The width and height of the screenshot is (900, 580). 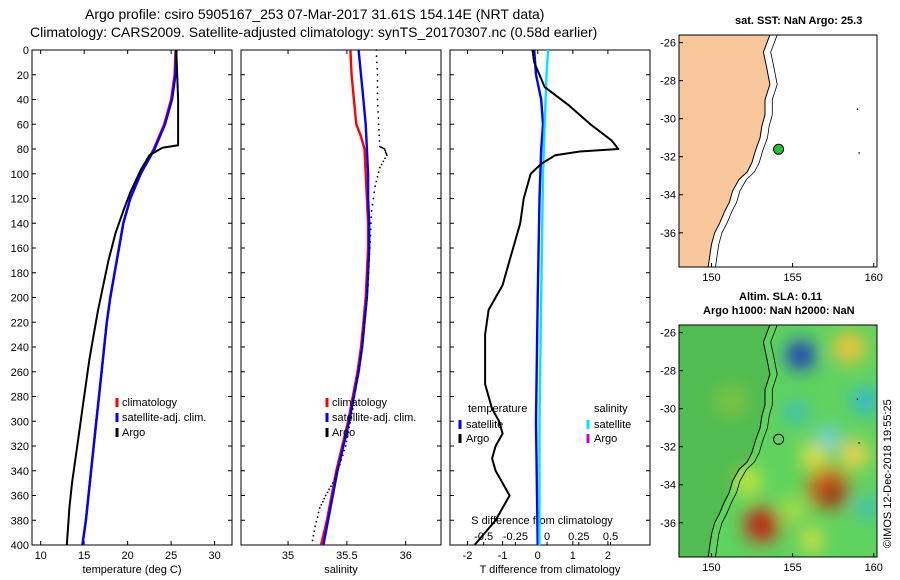 I want to click on map-x-tick-label: 150, so click(x=711, y=568).